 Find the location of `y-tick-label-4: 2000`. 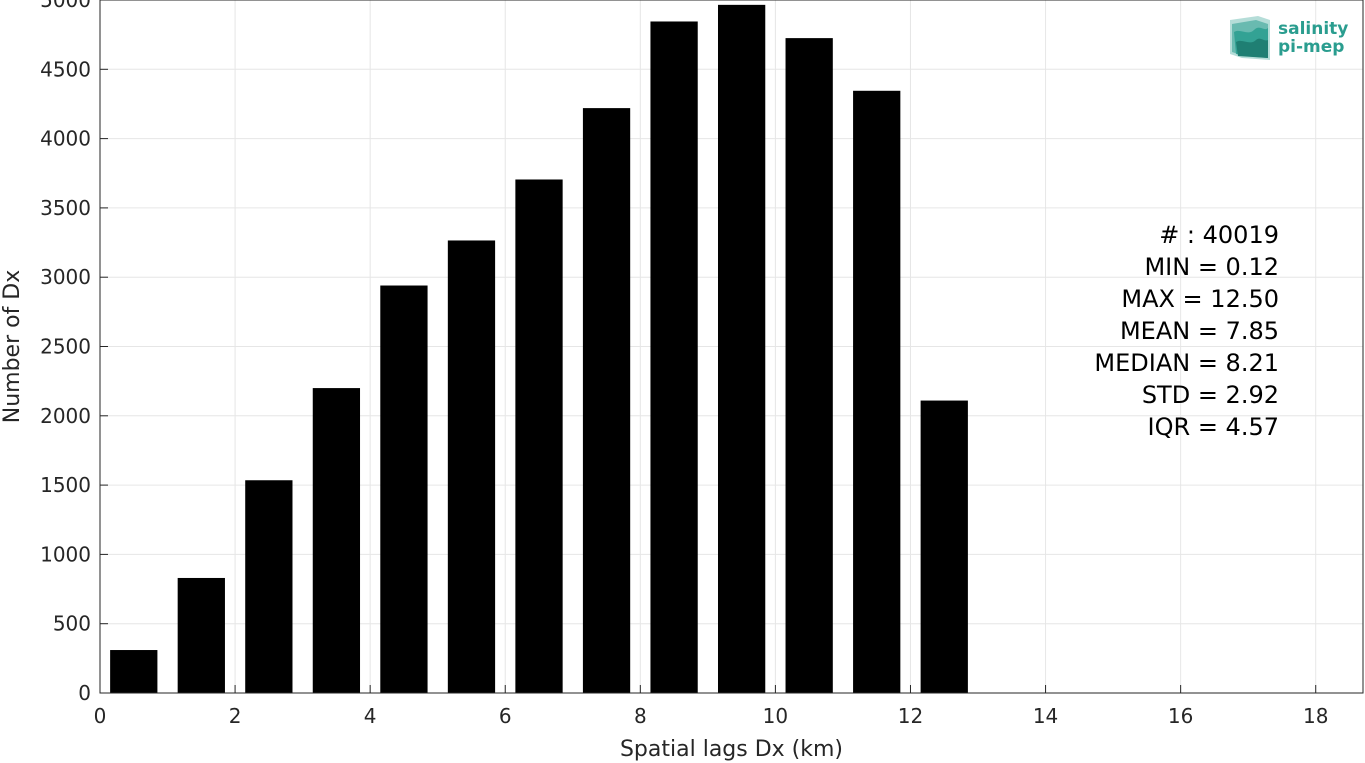

y-tick-label-4: 2000 is located at coordinates (65, 416).